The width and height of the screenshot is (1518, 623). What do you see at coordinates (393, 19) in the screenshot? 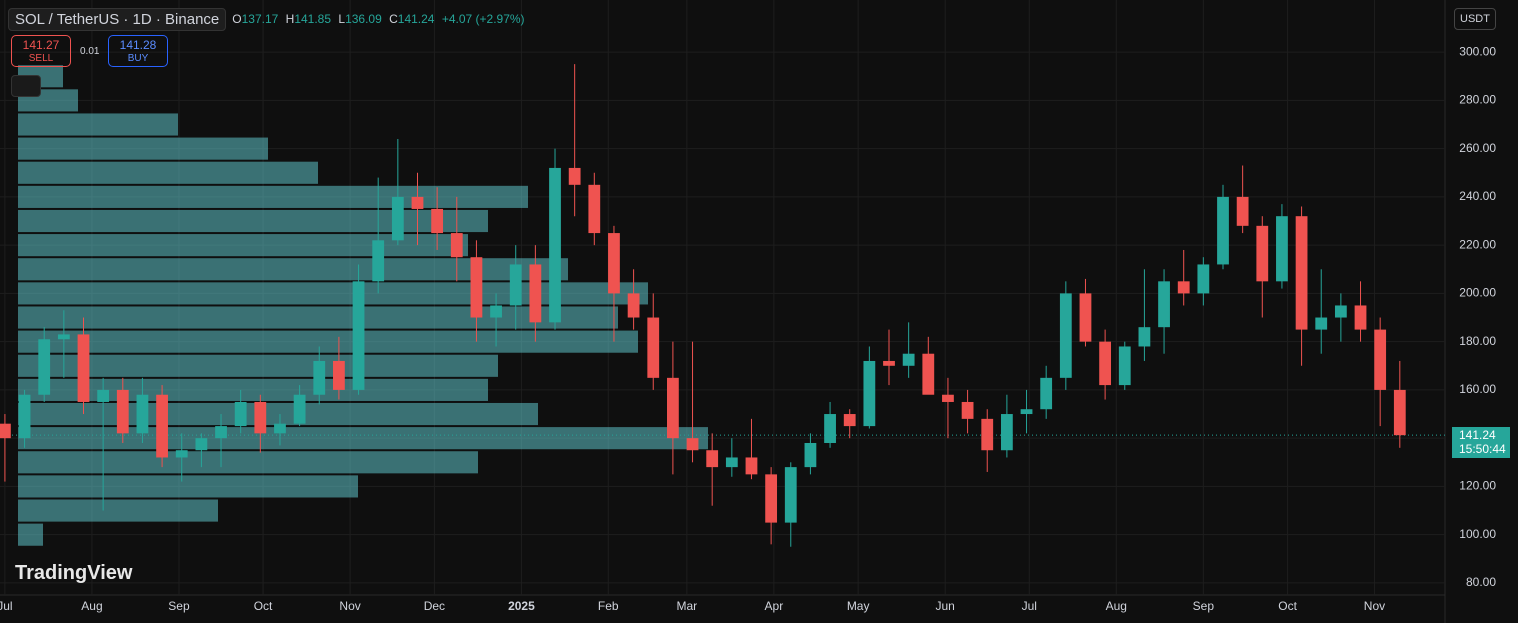
I see `c-label: C` at bounding box center [393, 19].